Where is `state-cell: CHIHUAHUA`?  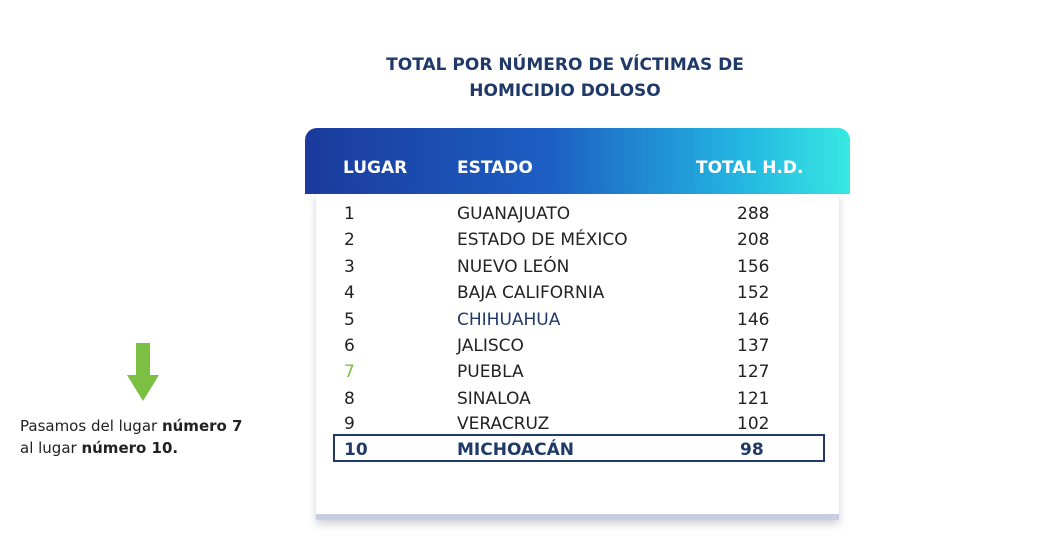
state-cell: CHIHUAHUA is located at coordinates (509, 320).